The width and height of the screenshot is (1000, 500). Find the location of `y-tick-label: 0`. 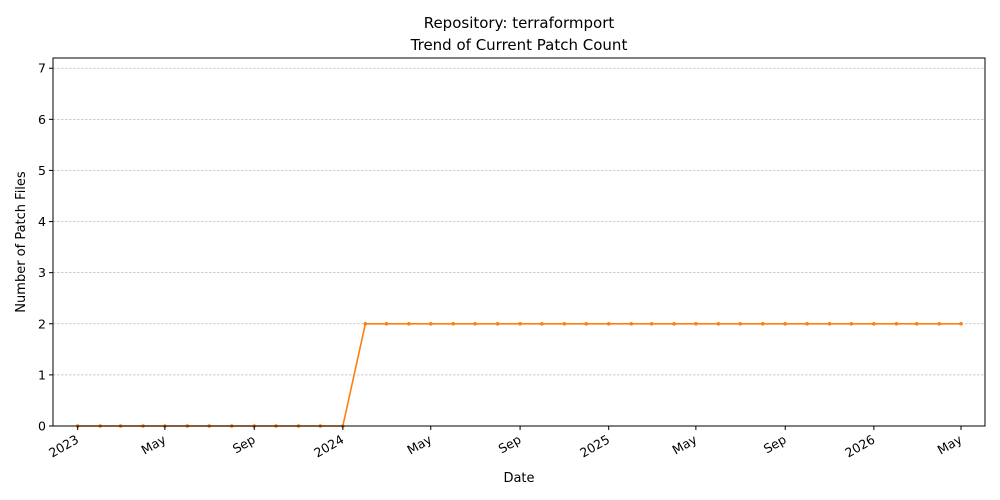

y-tick-label: 0 is located at coordinates (42, 426).